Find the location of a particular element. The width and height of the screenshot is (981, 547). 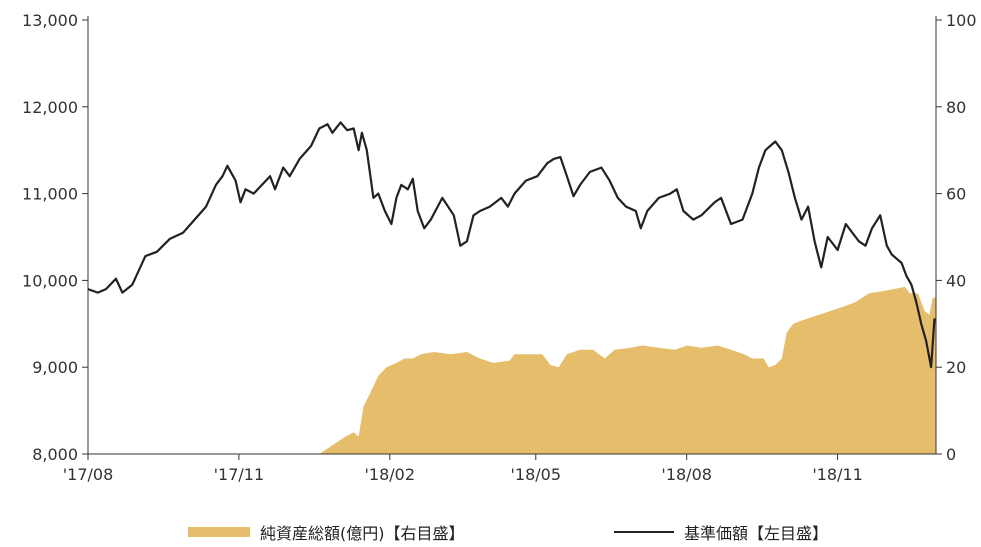

y-right-tick-label: 40 is located at coordinates (956, 280).